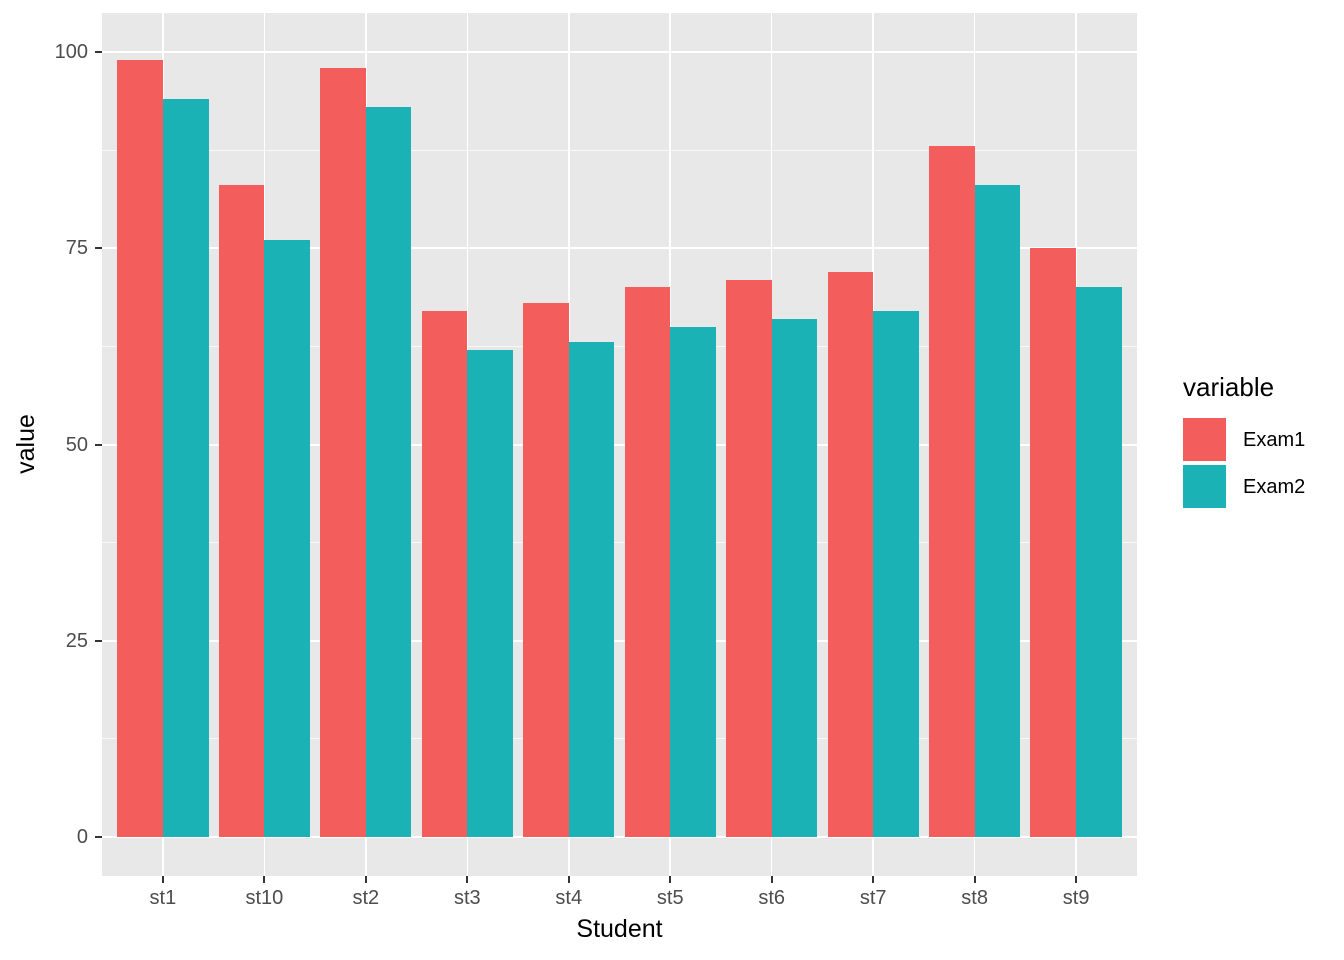 The height and width of the screenshot is (960, 1344). I want to click on y-tick-label: 0, so click(82, 837).